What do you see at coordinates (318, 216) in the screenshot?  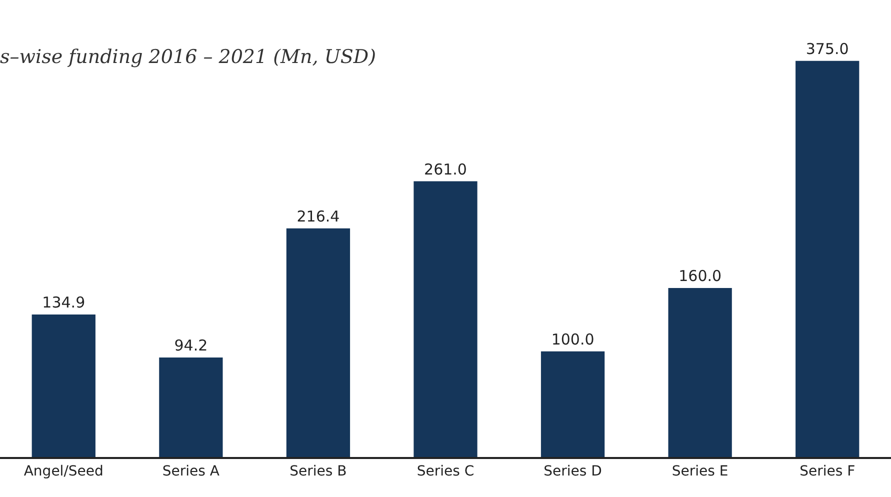 I see `data-label: 216.4` at bounding box center [318, 216].